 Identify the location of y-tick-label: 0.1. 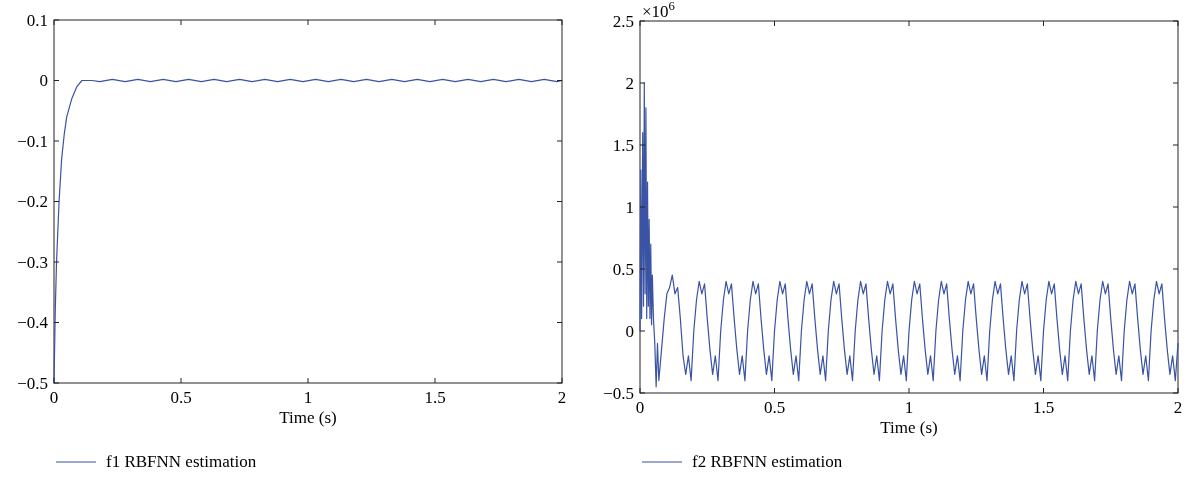
(37, 20).